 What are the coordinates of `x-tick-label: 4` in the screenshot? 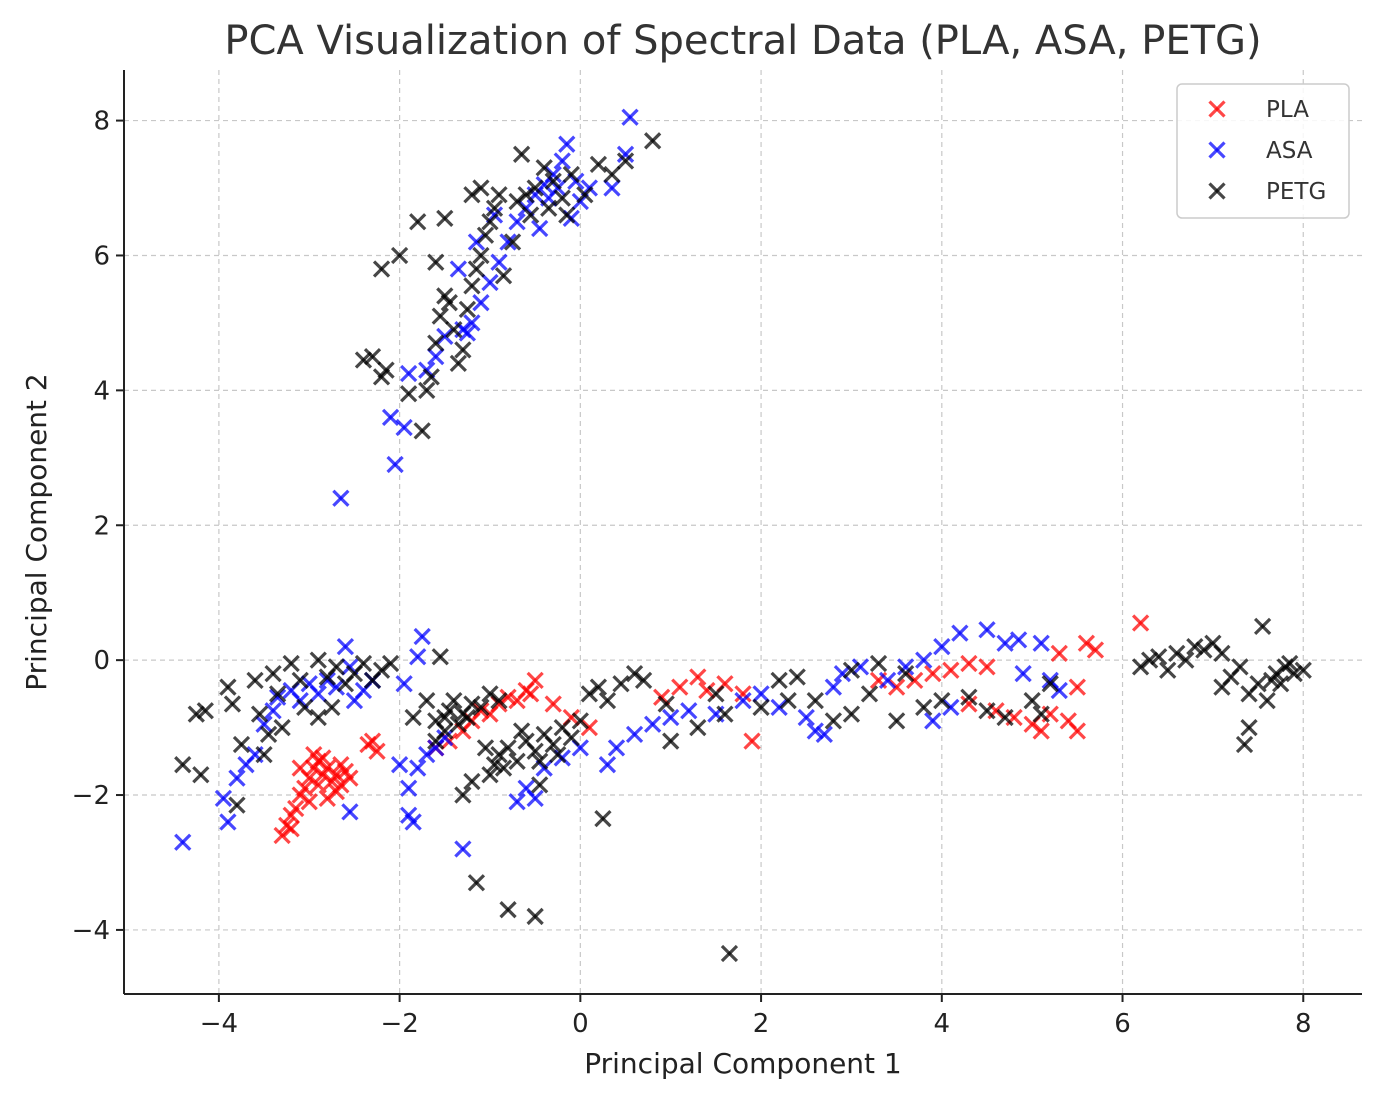 It's located at (942, 1024).